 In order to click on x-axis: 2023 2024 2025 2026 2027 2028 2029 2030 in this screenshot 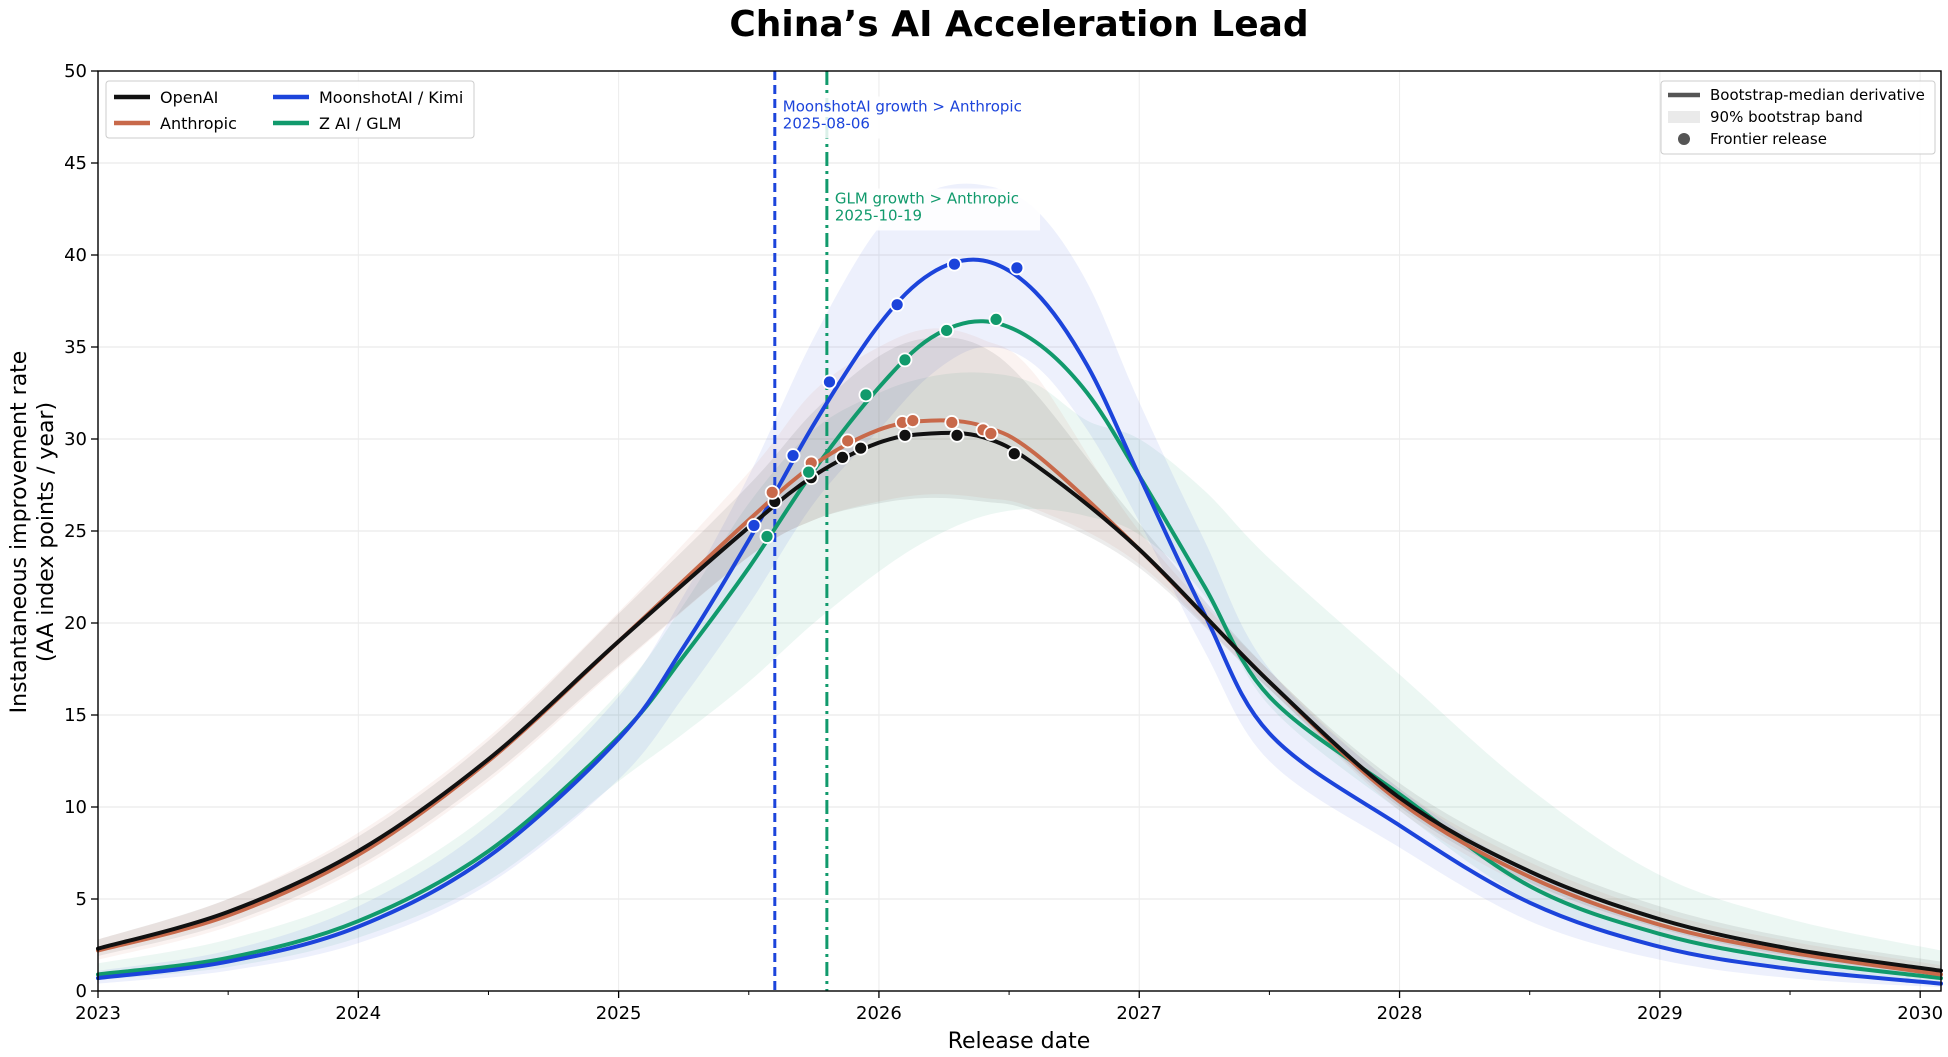, I will do `click(1009, 1007)`.